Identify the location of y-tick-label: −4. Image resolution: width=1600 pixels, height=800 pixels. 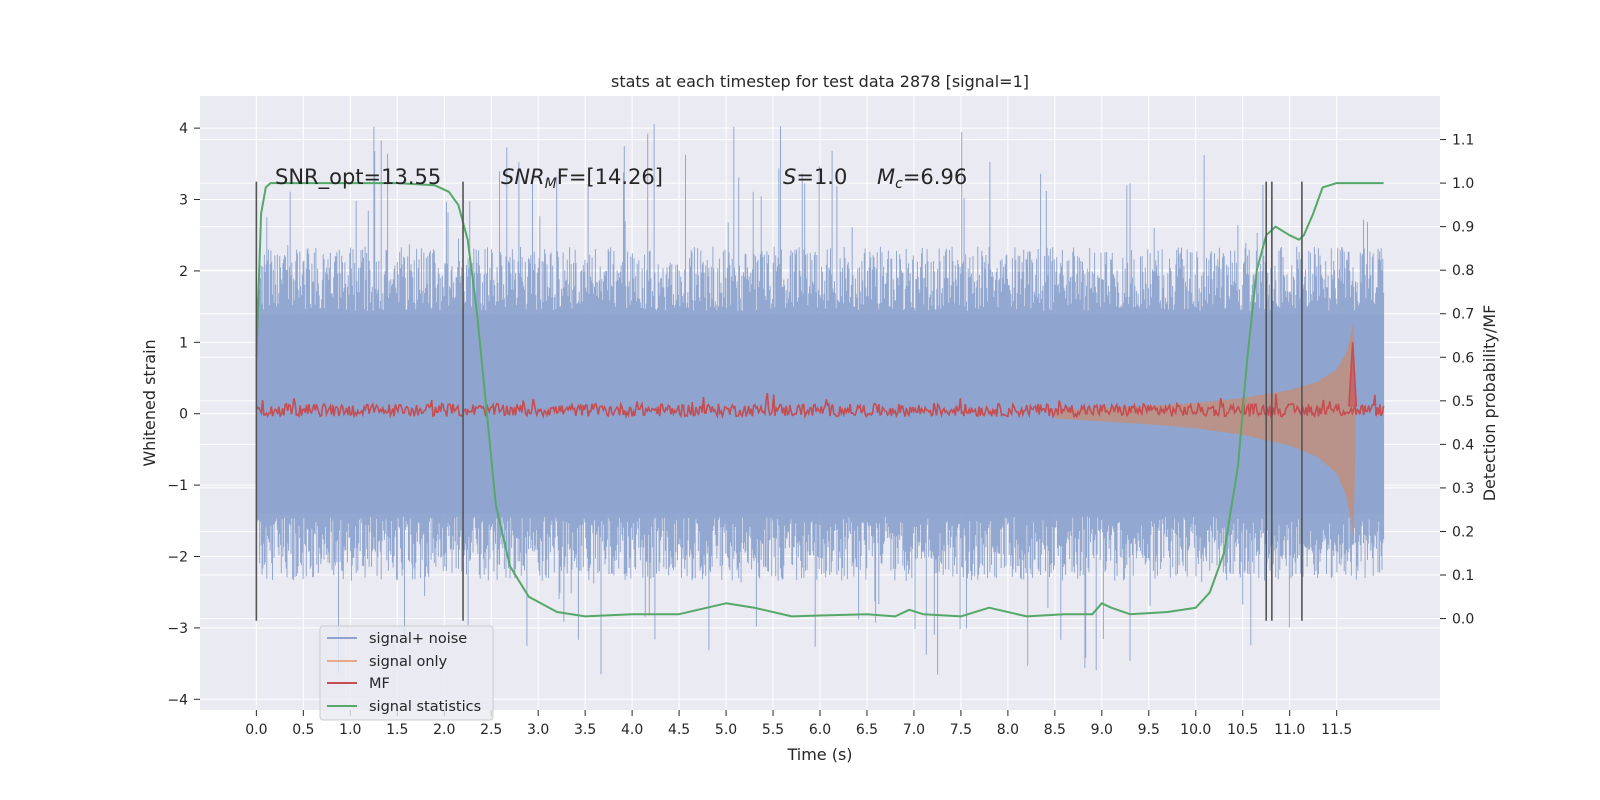
(177, 700).